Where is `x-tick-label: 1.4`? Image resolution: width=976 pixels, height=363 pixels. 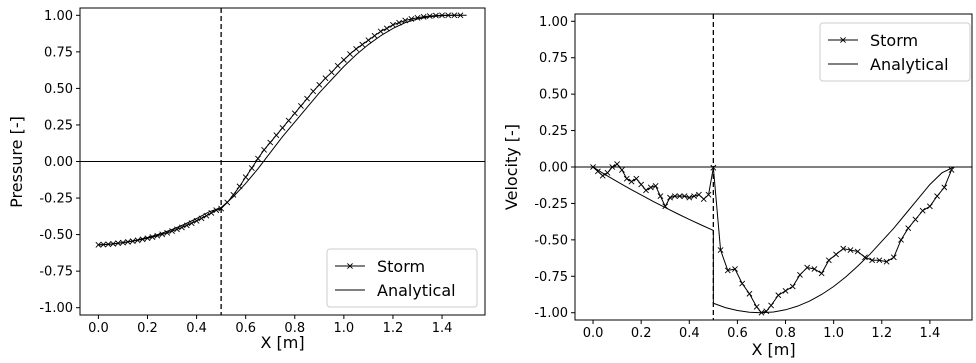
x-tick-label: 1.4 is located at coordinates (930, 333).